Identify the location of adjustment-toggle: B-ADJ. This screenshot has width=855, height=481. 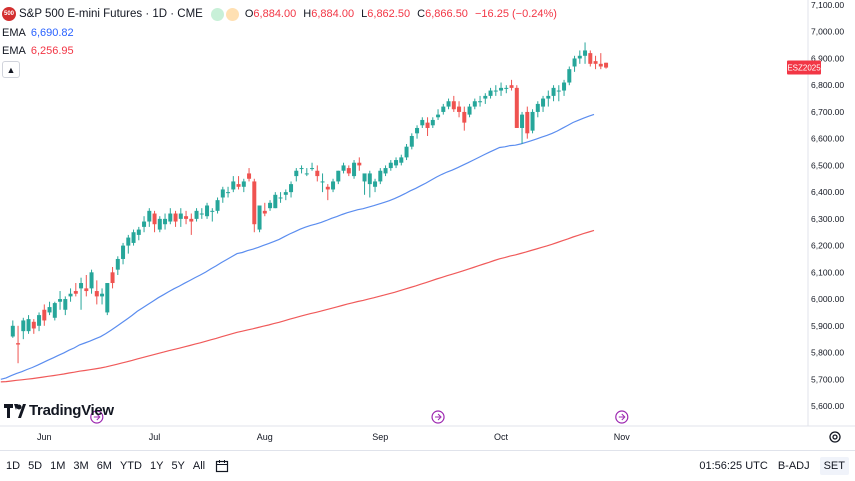
(793, 466).